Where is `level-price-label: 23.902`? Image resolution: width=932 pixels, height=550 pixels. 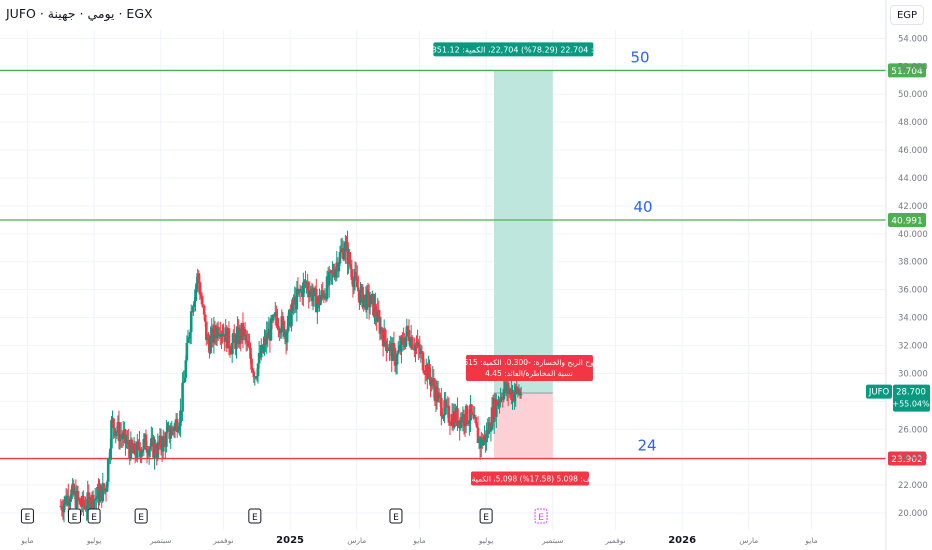
level-price-label: 23.902 is located at coordinates (907, 460).